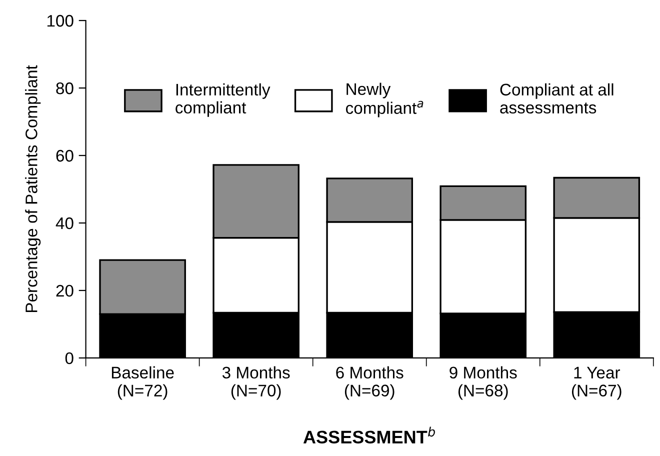 The width and height of the screenshot is (660, 456). Describe the element at coordinates (223, 100) in the screenshot. I see `legend-label: Intermittently compliant` at that location.